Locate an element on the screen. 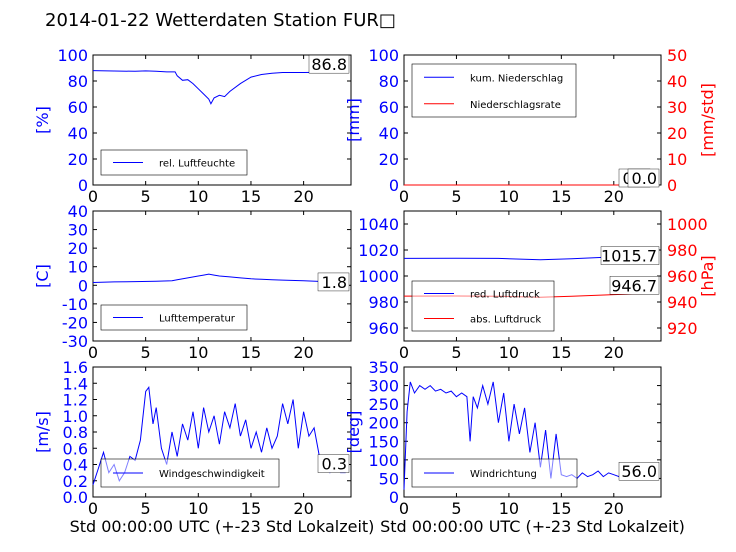  last-value-label: 1.8 is located at coordinates (334, 282).